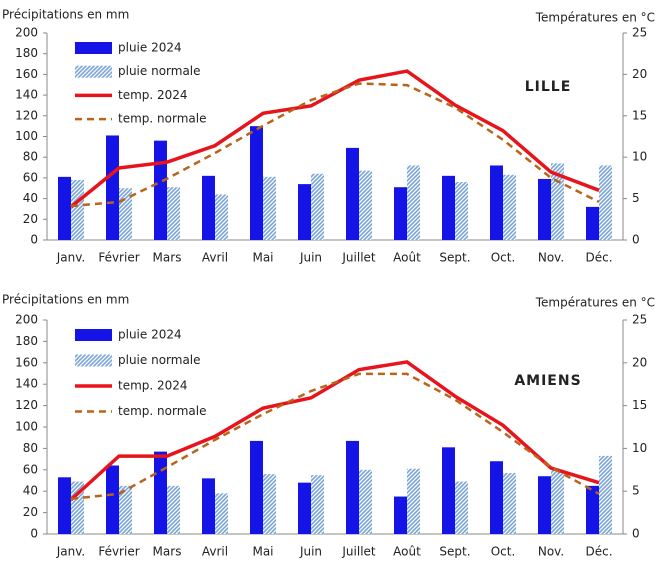 This screenshot has width=659, height=571. What do you see at coordinates (636, 534) in the screenshot?
I see `y2-tick-label: 0` at bounding box center [636, 534].